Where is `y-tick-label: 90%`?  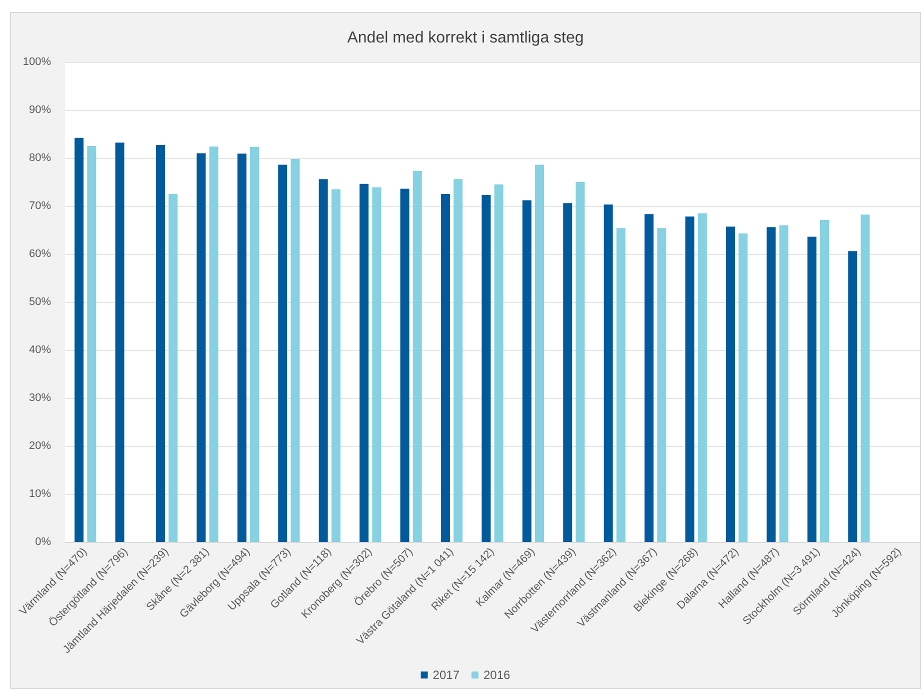
y-tick-label: 90% is located at coordinates (40, 110).